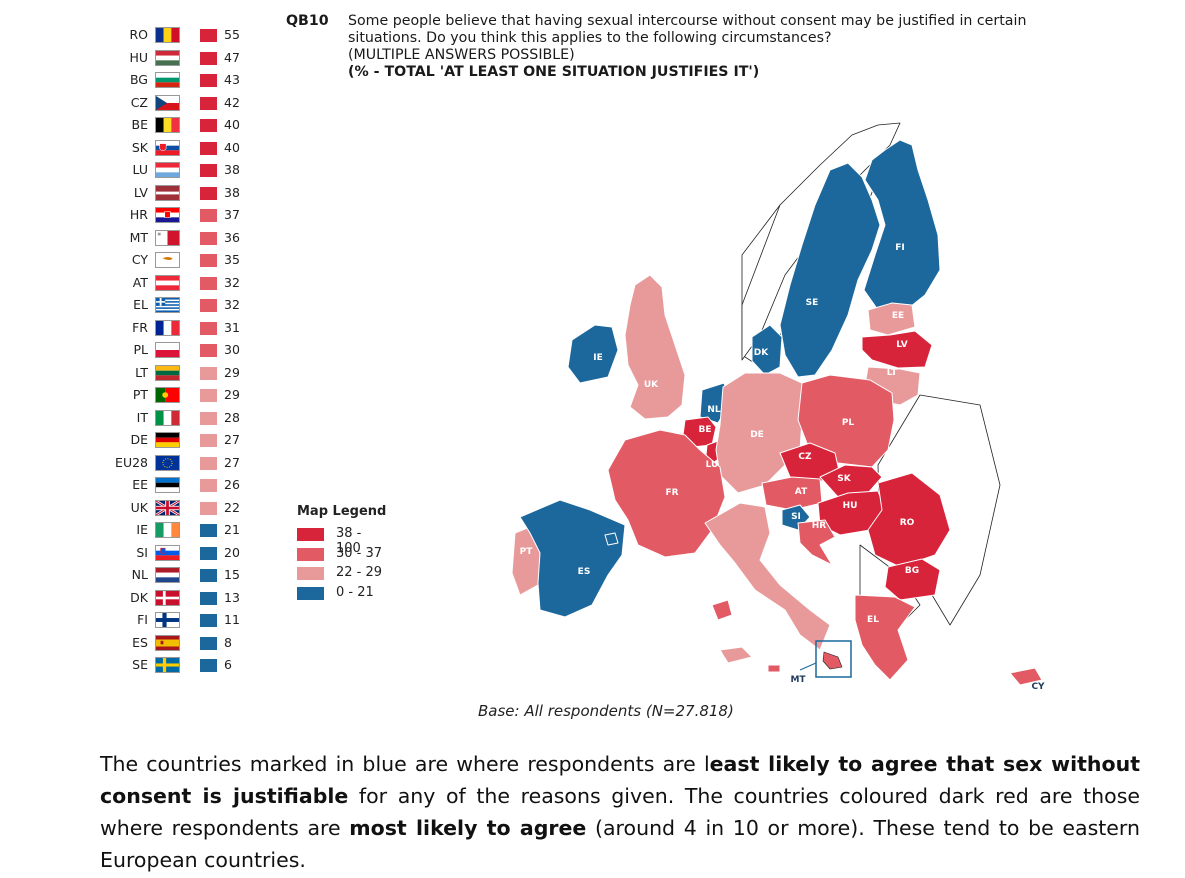  What do you see at coordinates (180, 170) in the screenshot?
I see `ranking-row-lu: LU 38` at bounding box center [180, 170].